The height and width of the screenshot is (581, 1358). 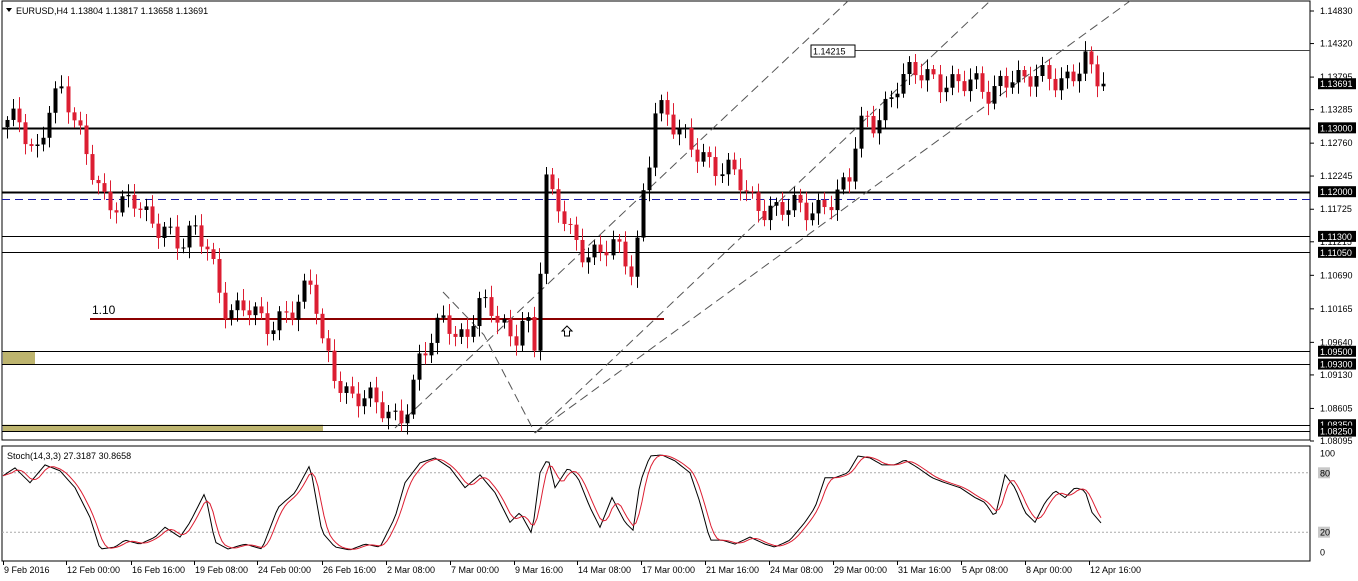 What do you see at coordinates (829, 52) in the screenshot?
I see `marker-label: 1.14215` at bounding box center [829, 52].